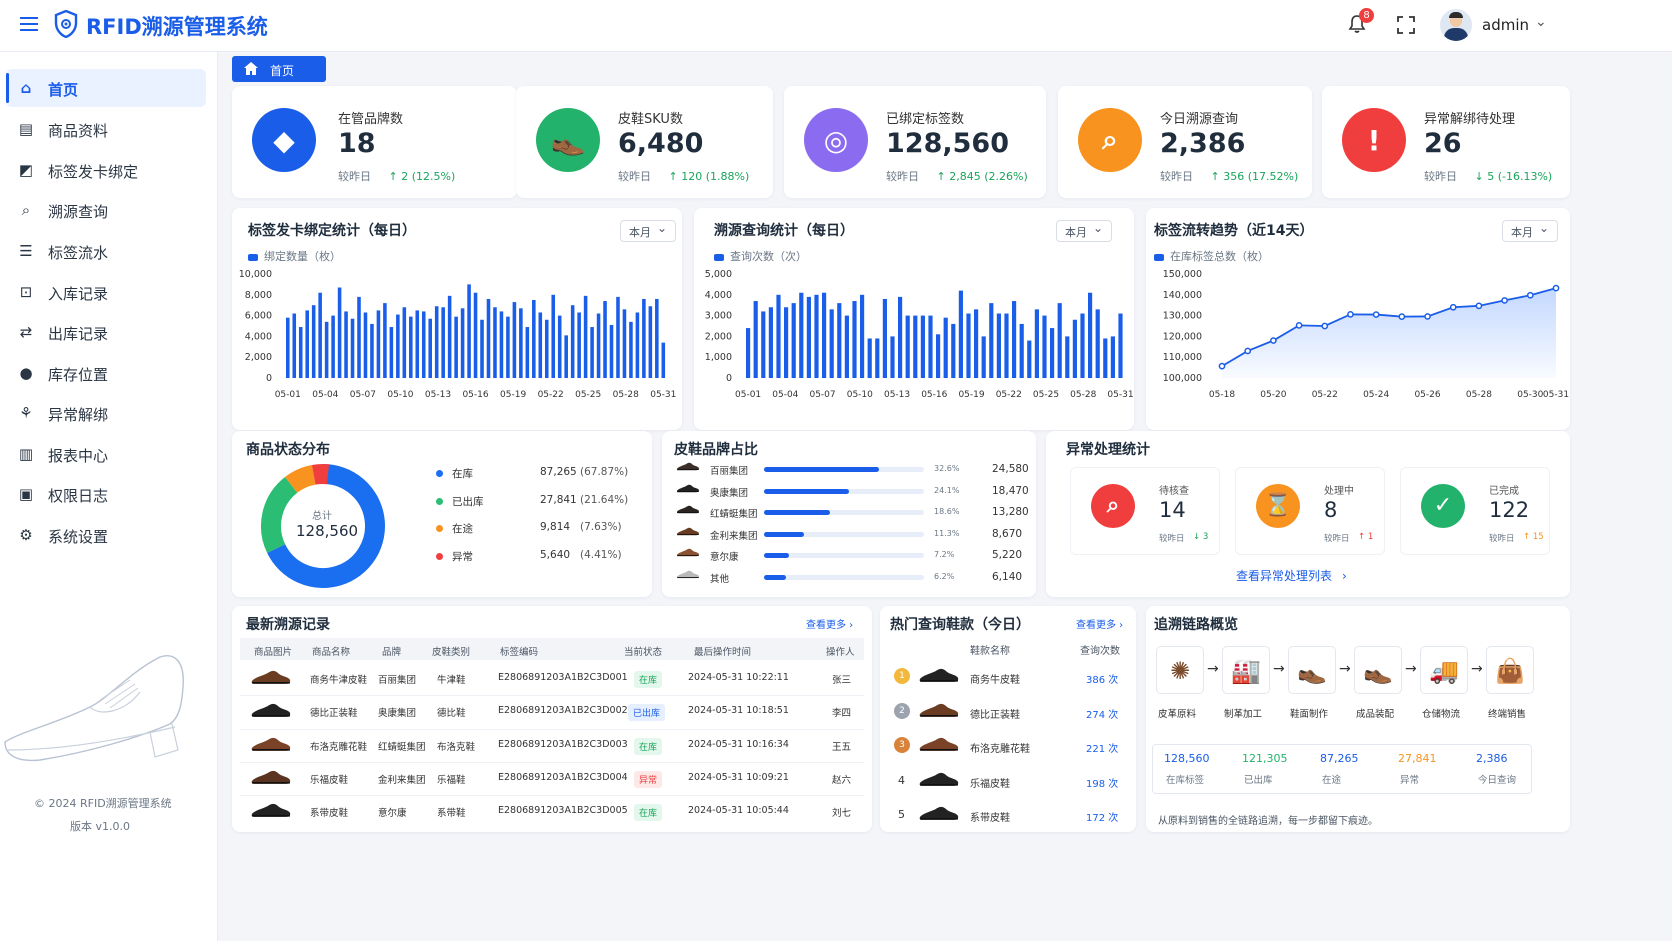 The width and height of the screenshot is (1672, 941). I want to click on brand-name: 金利来集团, so click(734, 536).